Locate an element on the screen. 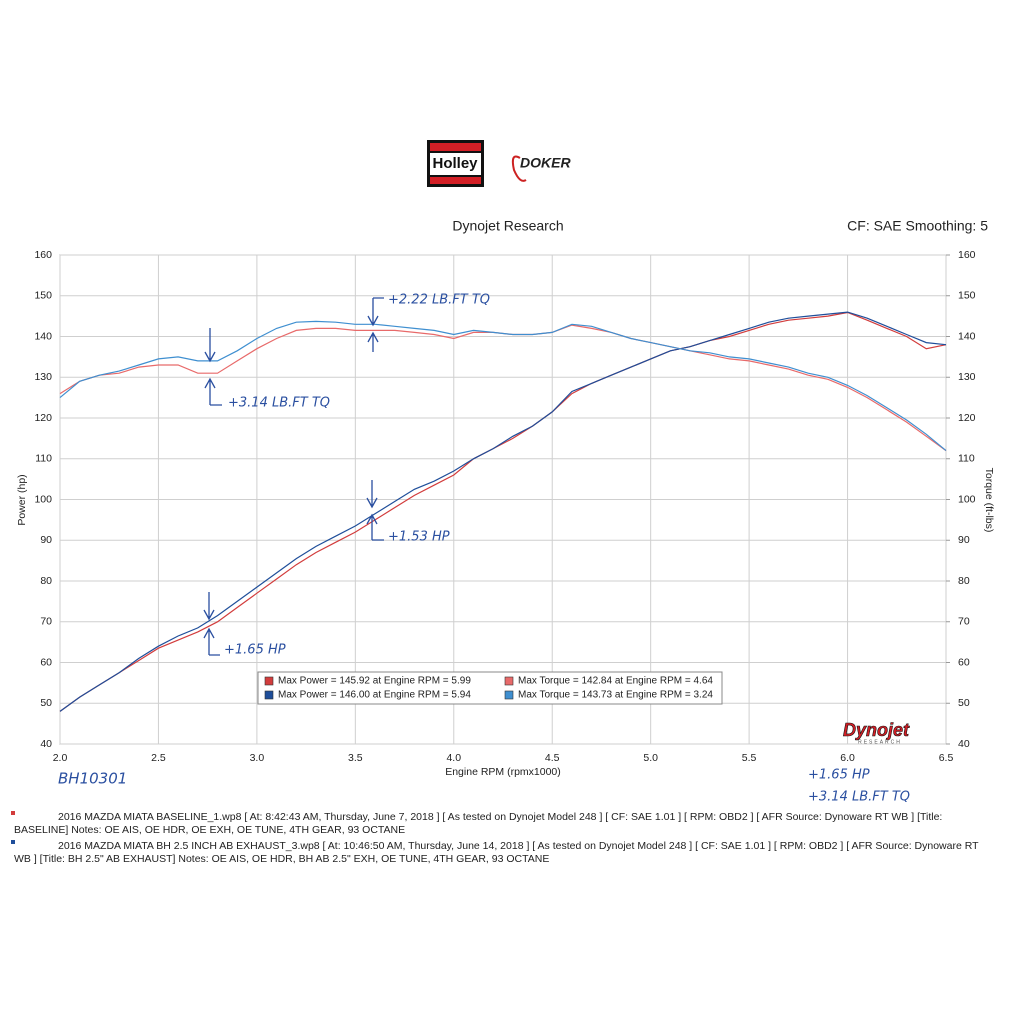 Image resolution: width=1024 pixels, height=1024 pixels. y-tick-label: 80 is located at coordinates (46, 581).